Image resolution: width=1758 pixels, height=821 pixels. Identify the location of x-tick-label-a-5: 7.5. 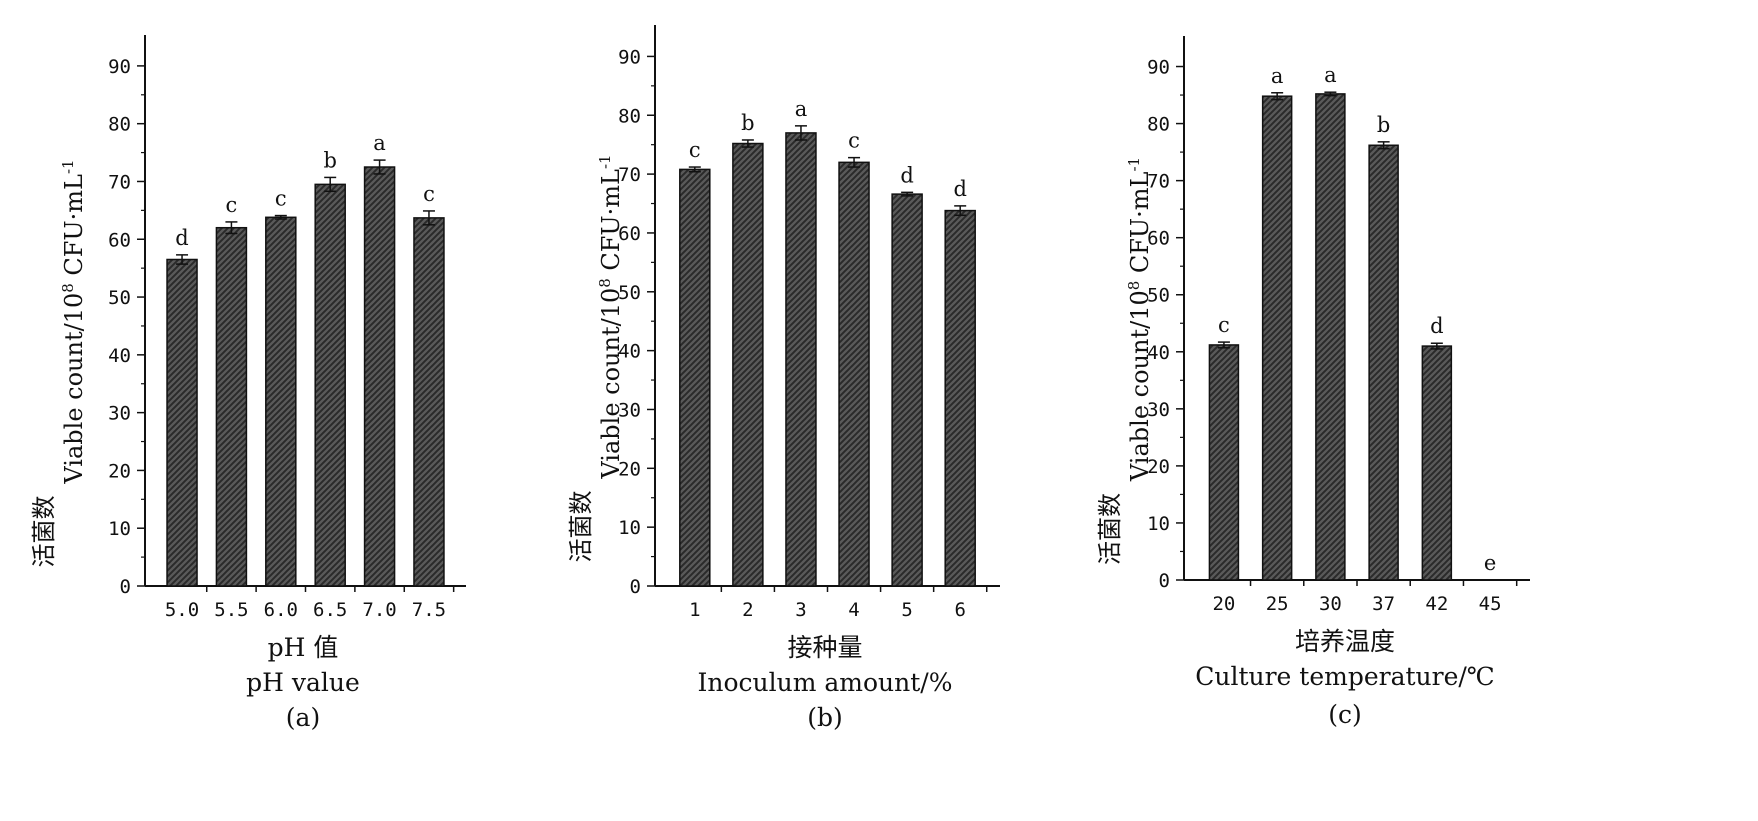
(429, 610).